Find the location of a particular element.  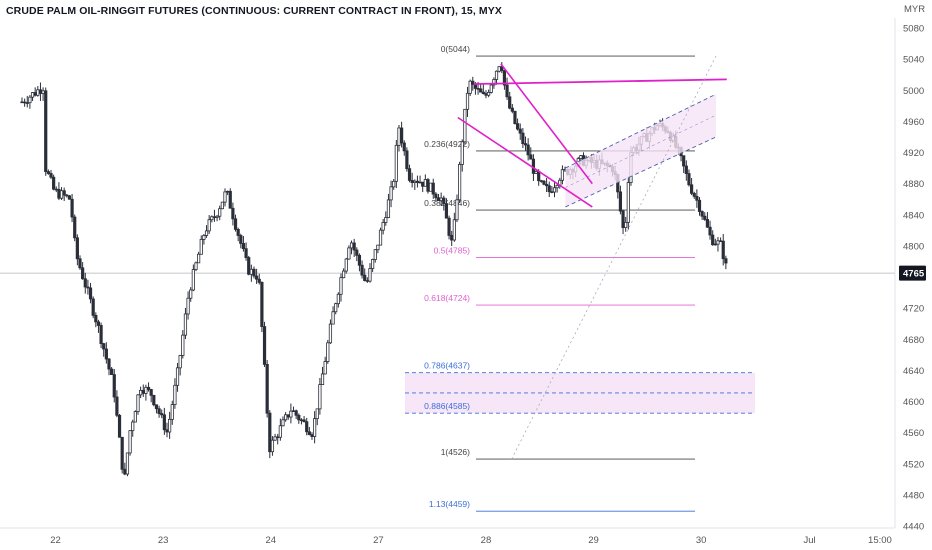

last-price-badge is located at coordinates (912, 273).